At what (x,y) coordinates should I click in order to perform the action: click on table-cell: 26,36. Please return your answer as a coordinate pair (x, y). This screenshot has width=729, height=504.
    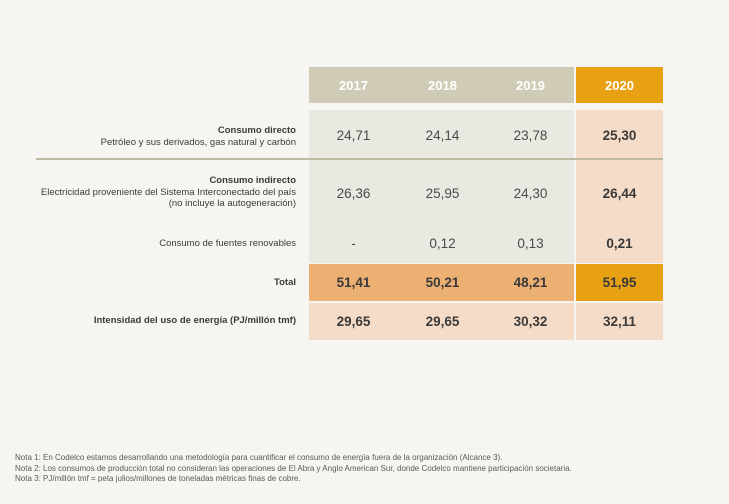
    Looking at the image, I should click on (353, 193).